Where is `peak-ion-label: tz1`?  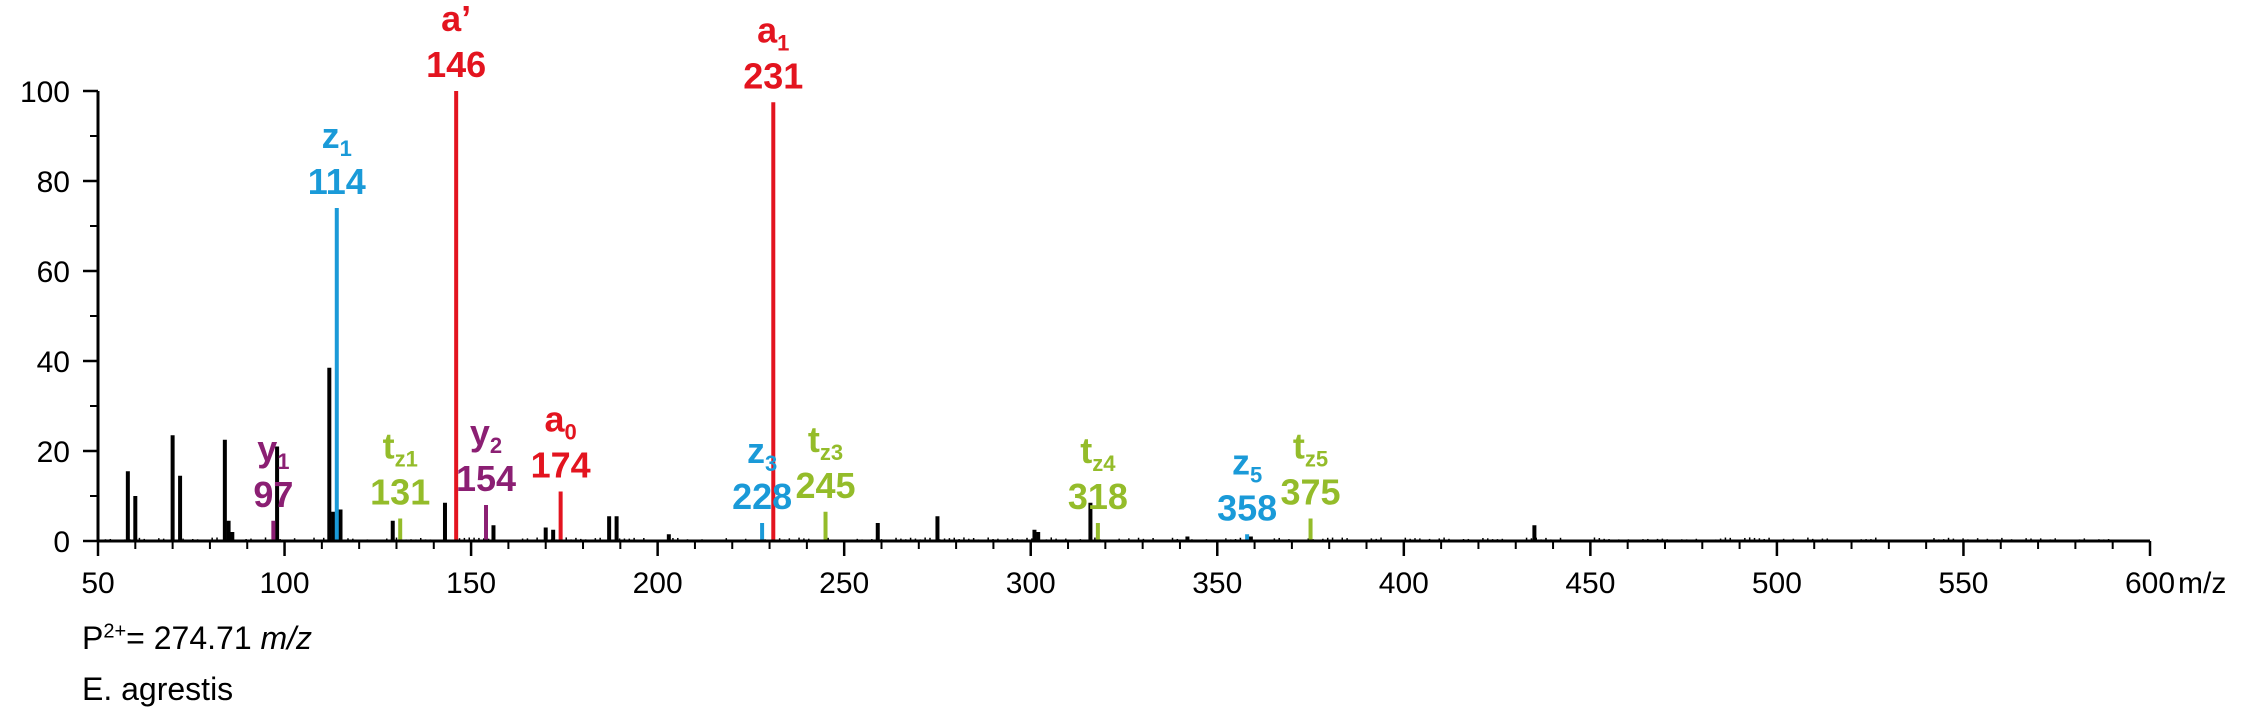
peak-ion-label: tz1 is located at coordinates (400, 449).